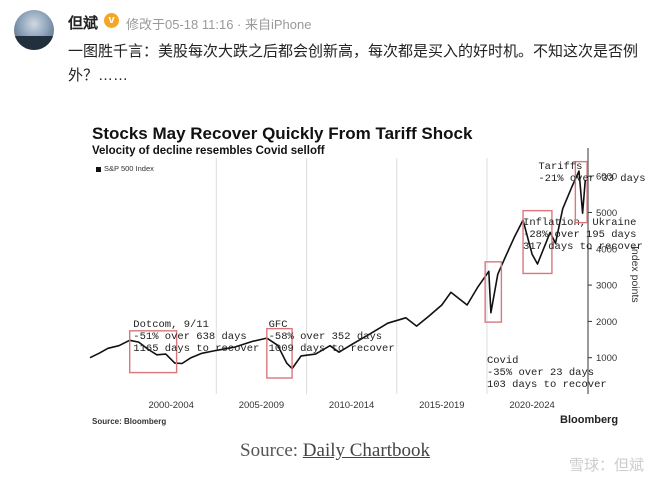  What do you see at coordinates (219, 24) in the screenshot?
I see `post-meta: 修改于05-18 11:16 · 来自iPhone` at bounding box center [219, 24].